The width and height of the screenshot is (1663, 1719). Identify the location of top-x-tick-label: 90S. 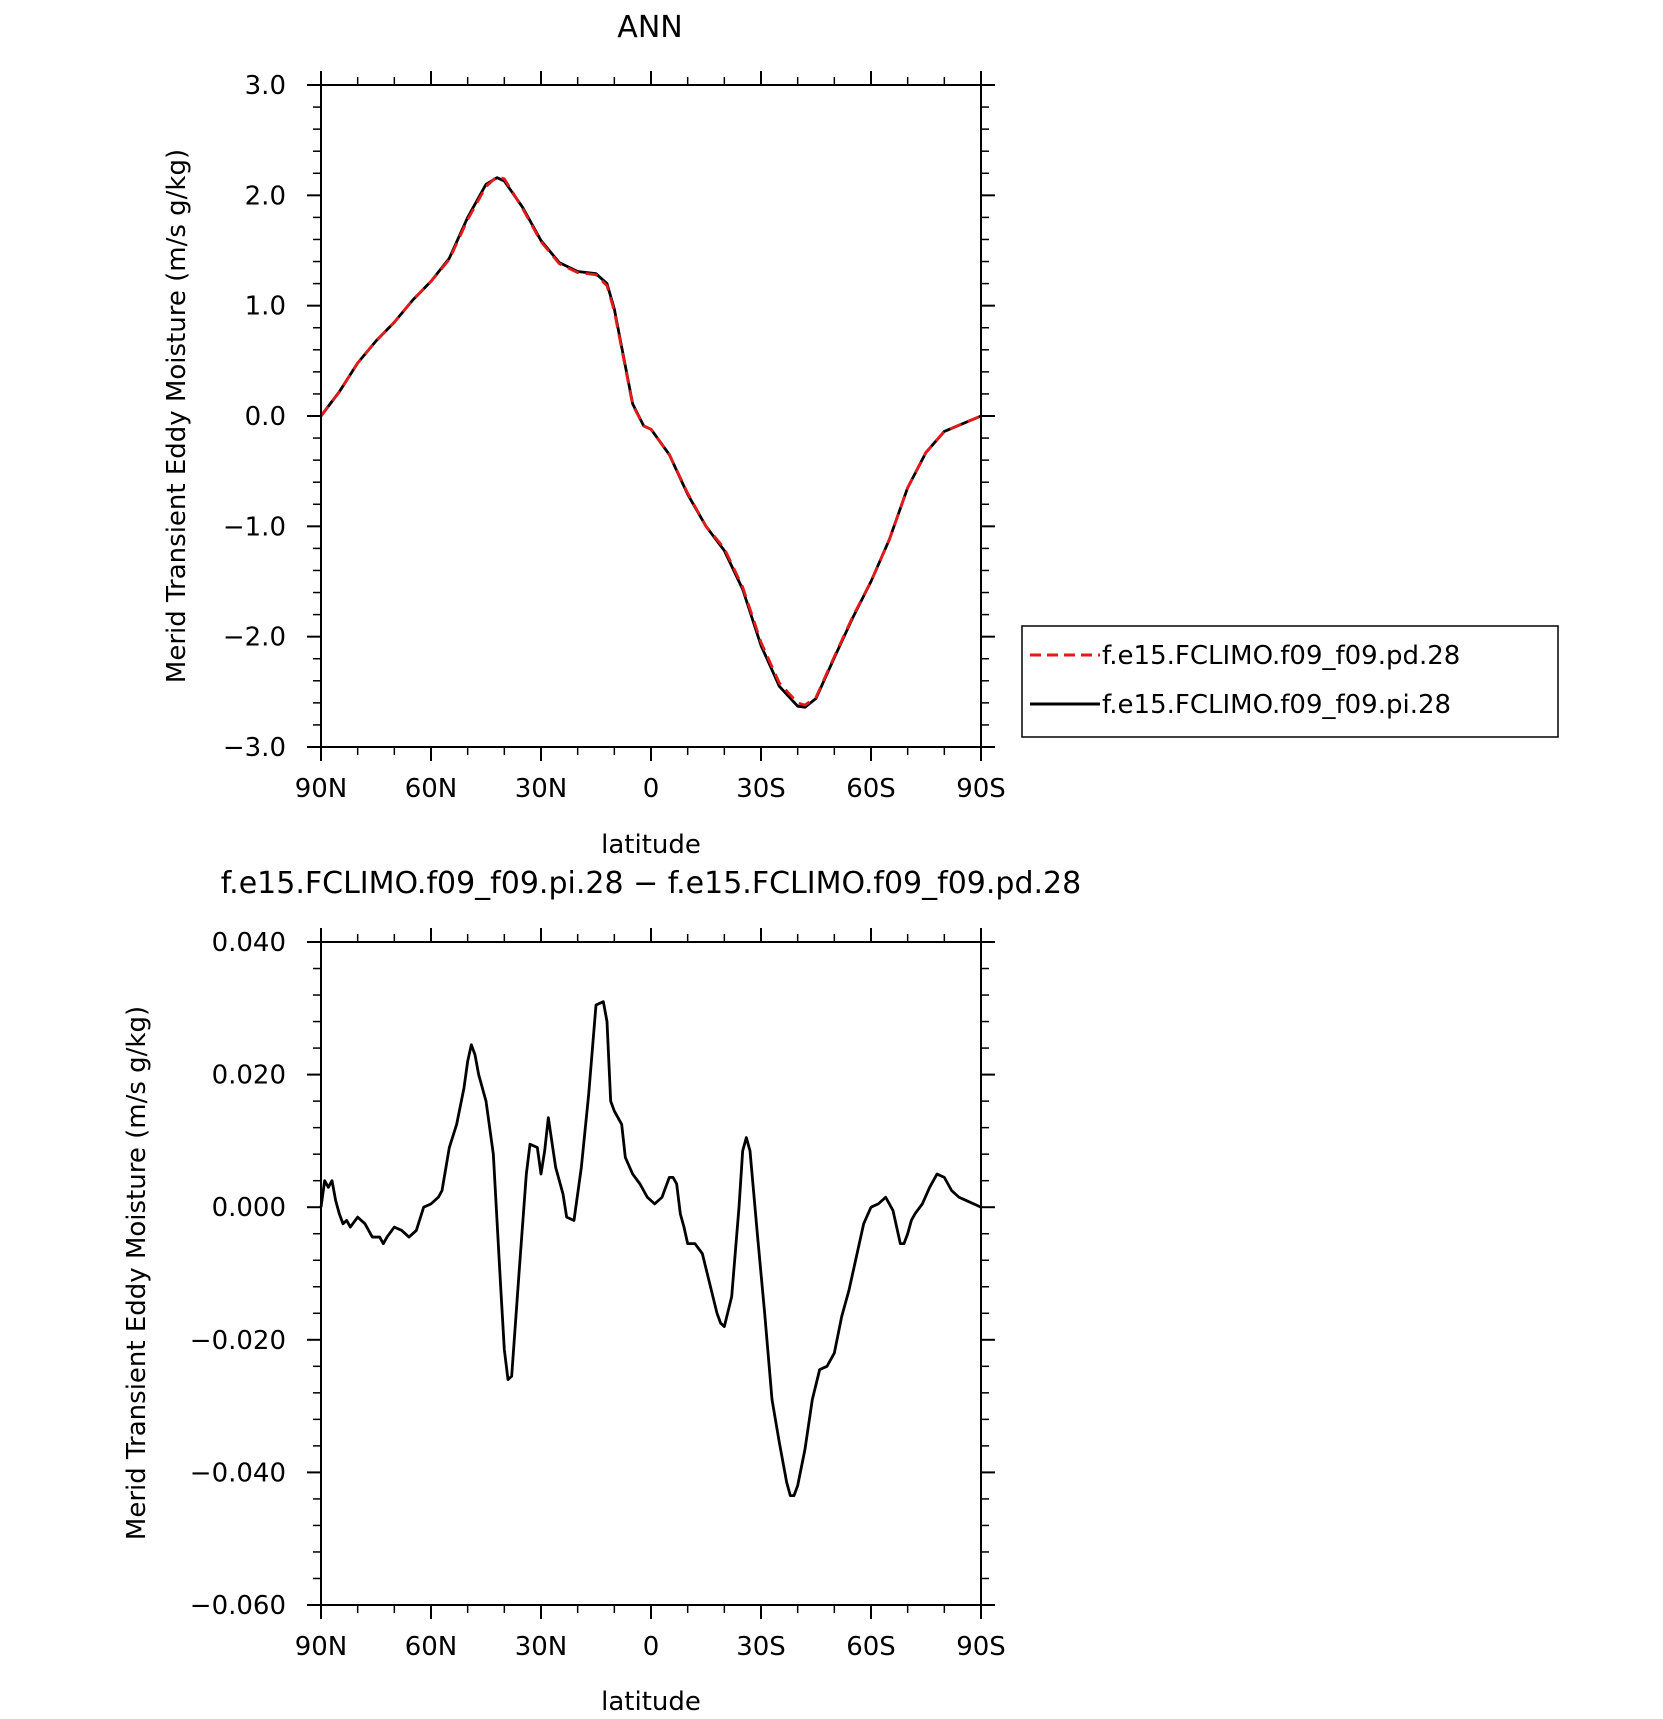
(981, 789).